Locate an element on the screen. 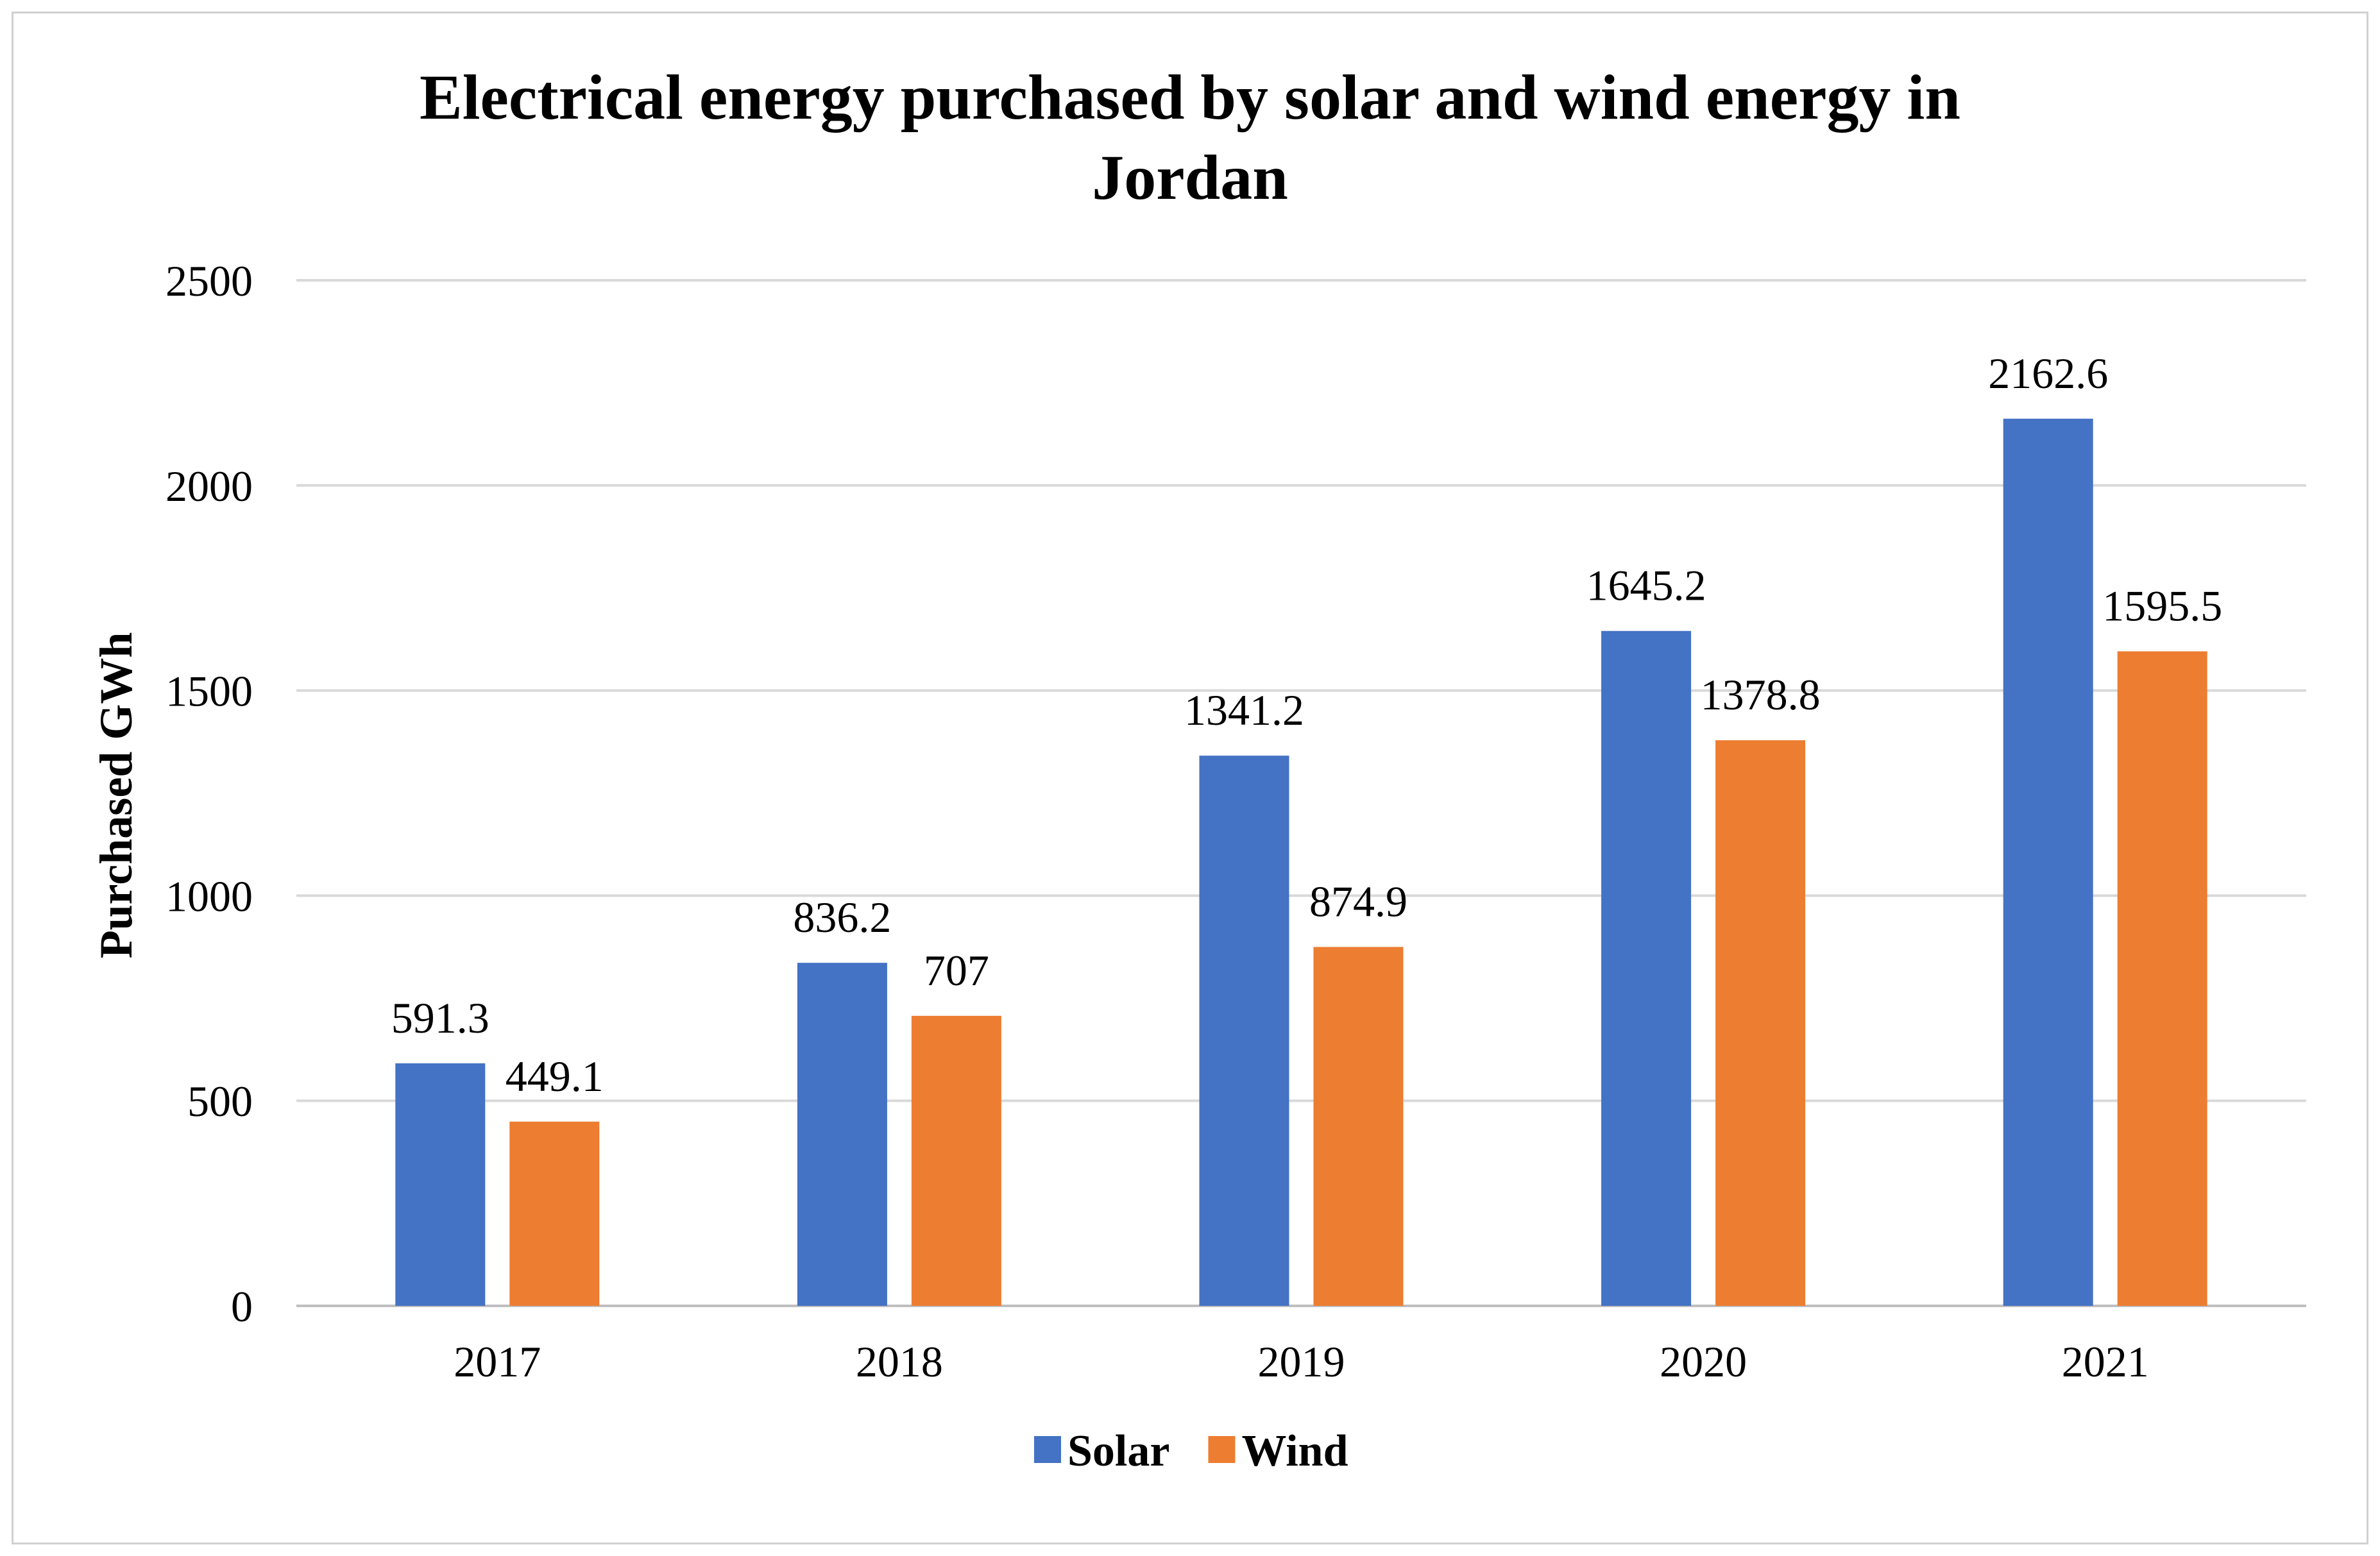 The width and height of the screenshot is (2380, 1556). data-label-wind-2021: 1595.5 is located at coordinates (2162, 606).